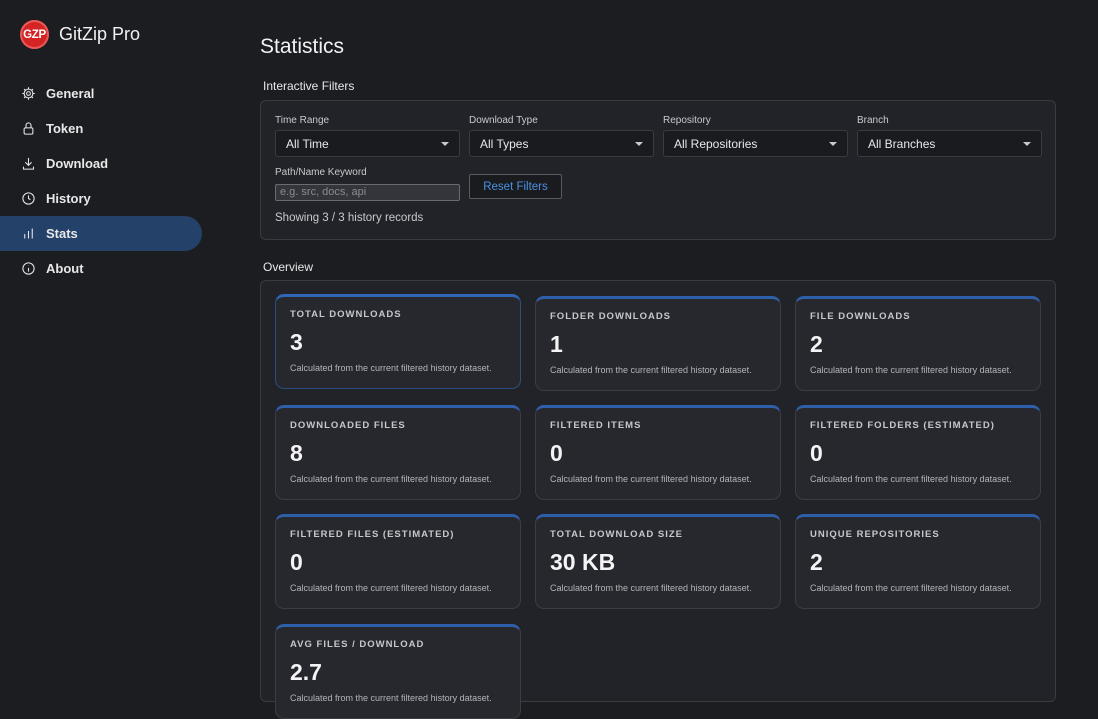 This screenshot has width=1098, height=719. What do you see at coordinates (372, 534) in the screenshot?
I see `stat-label: FILTERED FILES (ESTIMATED)` at bounding box center [372, 534].